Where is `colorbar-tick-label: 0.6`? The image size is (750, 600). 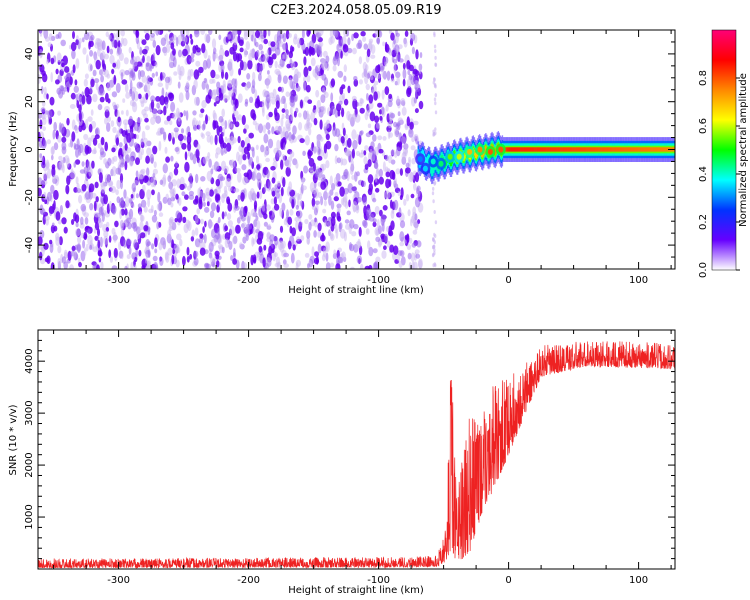 colorbar-tick-label: 0.6 is located at coordinates (703, 126).